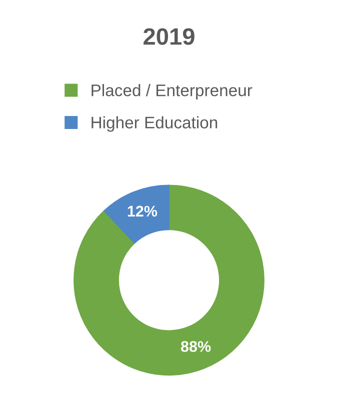 The width and height of the screenshot is (338, 406). I want to click on legend-label: Placed / Enterpreneur, so click(172, 92).